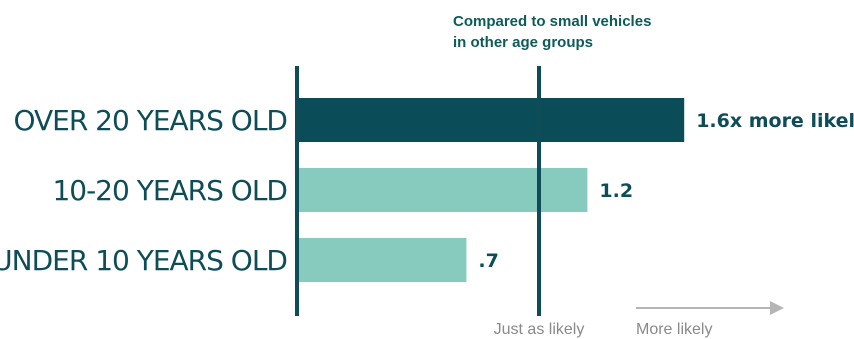  What do you see at coordinates (169, 190) in the screenshot?
I see `category-label-2: 10-20 YEARS OLD` at bounding box center [169, 190].